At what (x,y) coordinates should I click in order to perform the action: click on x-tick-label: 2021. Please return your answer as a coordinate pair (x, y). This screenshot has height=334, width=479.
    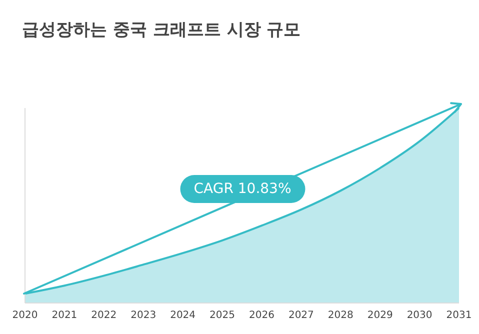
    Looking at the image, I should click on (65, 316).